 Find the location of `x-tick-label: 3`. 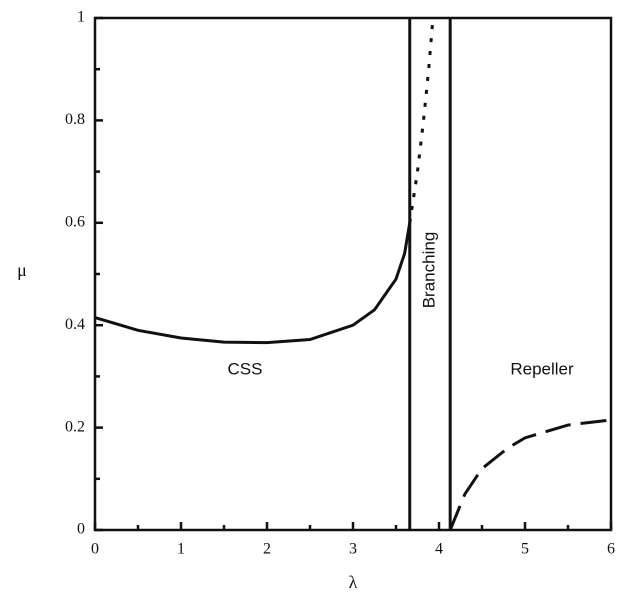

x-tick-label: 3 is located at coordinates (353, 549).